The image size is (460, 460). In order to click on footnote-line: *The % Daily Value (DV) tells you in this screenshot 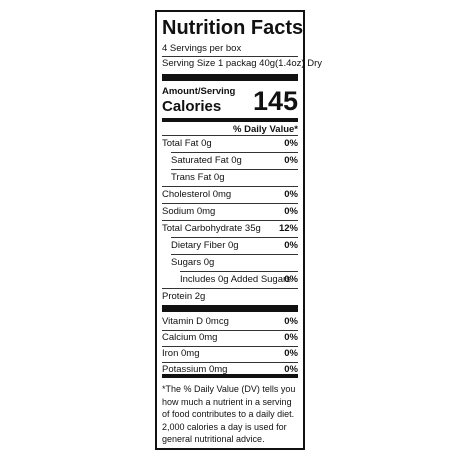, I will do `click(229, 389)`.